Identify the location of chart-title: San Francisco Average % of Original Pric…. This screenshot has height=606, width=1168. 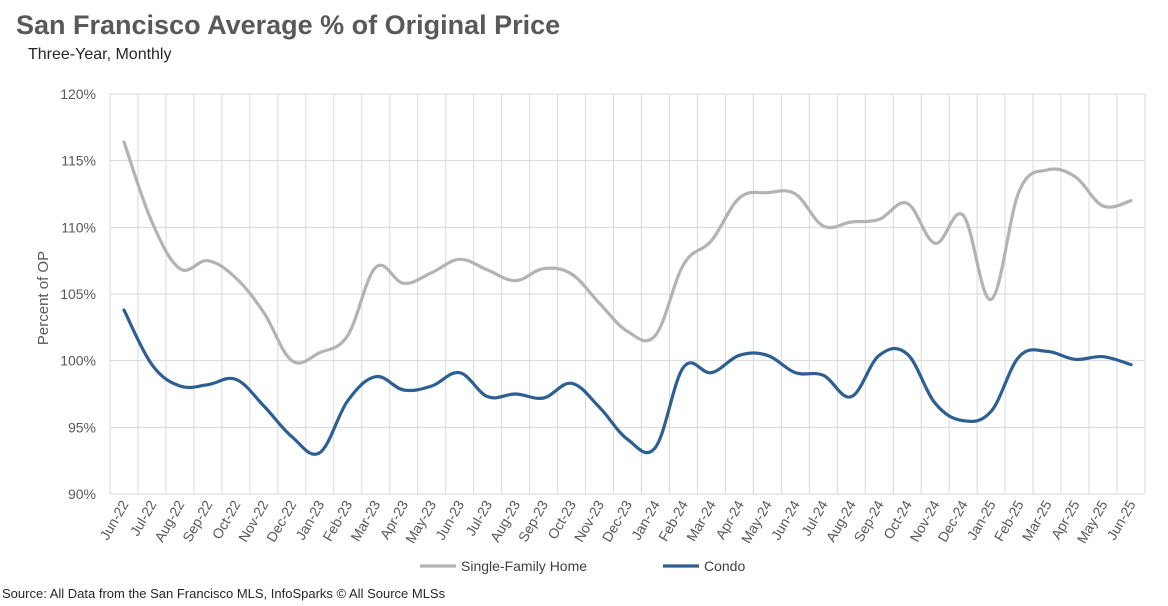
(288, 25).